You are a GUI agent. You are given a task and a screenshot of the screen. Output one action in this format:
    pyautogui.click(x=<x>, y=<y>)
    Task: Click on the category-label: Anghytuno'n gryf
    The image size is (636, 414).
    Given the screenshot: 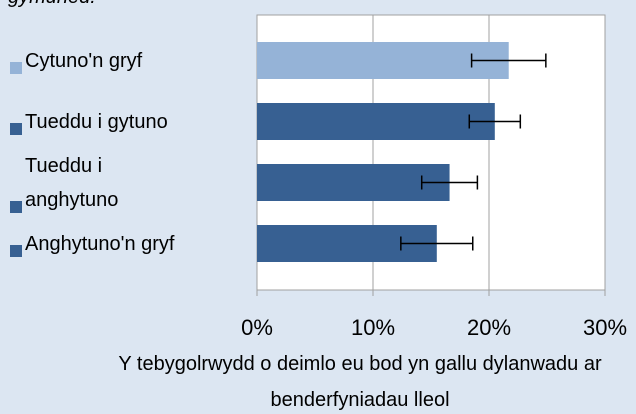 What is the action you would take?
    pyautogui.click(x=120, y=244)
    